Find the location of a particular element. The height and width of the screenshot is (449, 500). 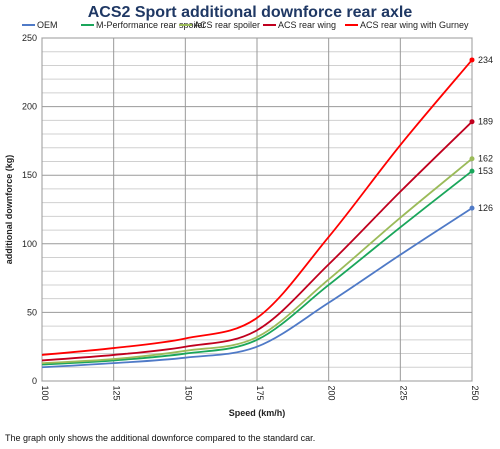

end-label-4: 234 is located at coordinates (485, 60).